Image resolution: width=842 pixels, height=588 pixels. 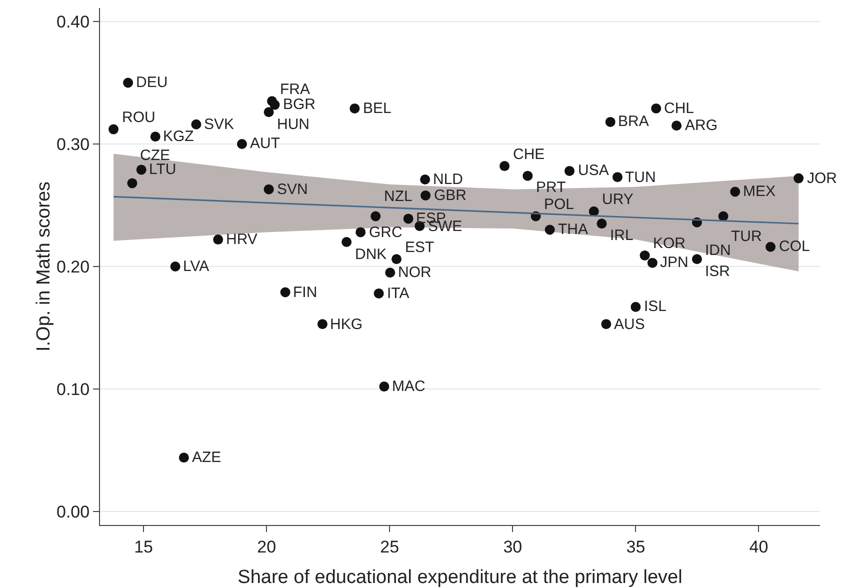 I want to click on x-tick-label: 35, so click(x=636, y=546).